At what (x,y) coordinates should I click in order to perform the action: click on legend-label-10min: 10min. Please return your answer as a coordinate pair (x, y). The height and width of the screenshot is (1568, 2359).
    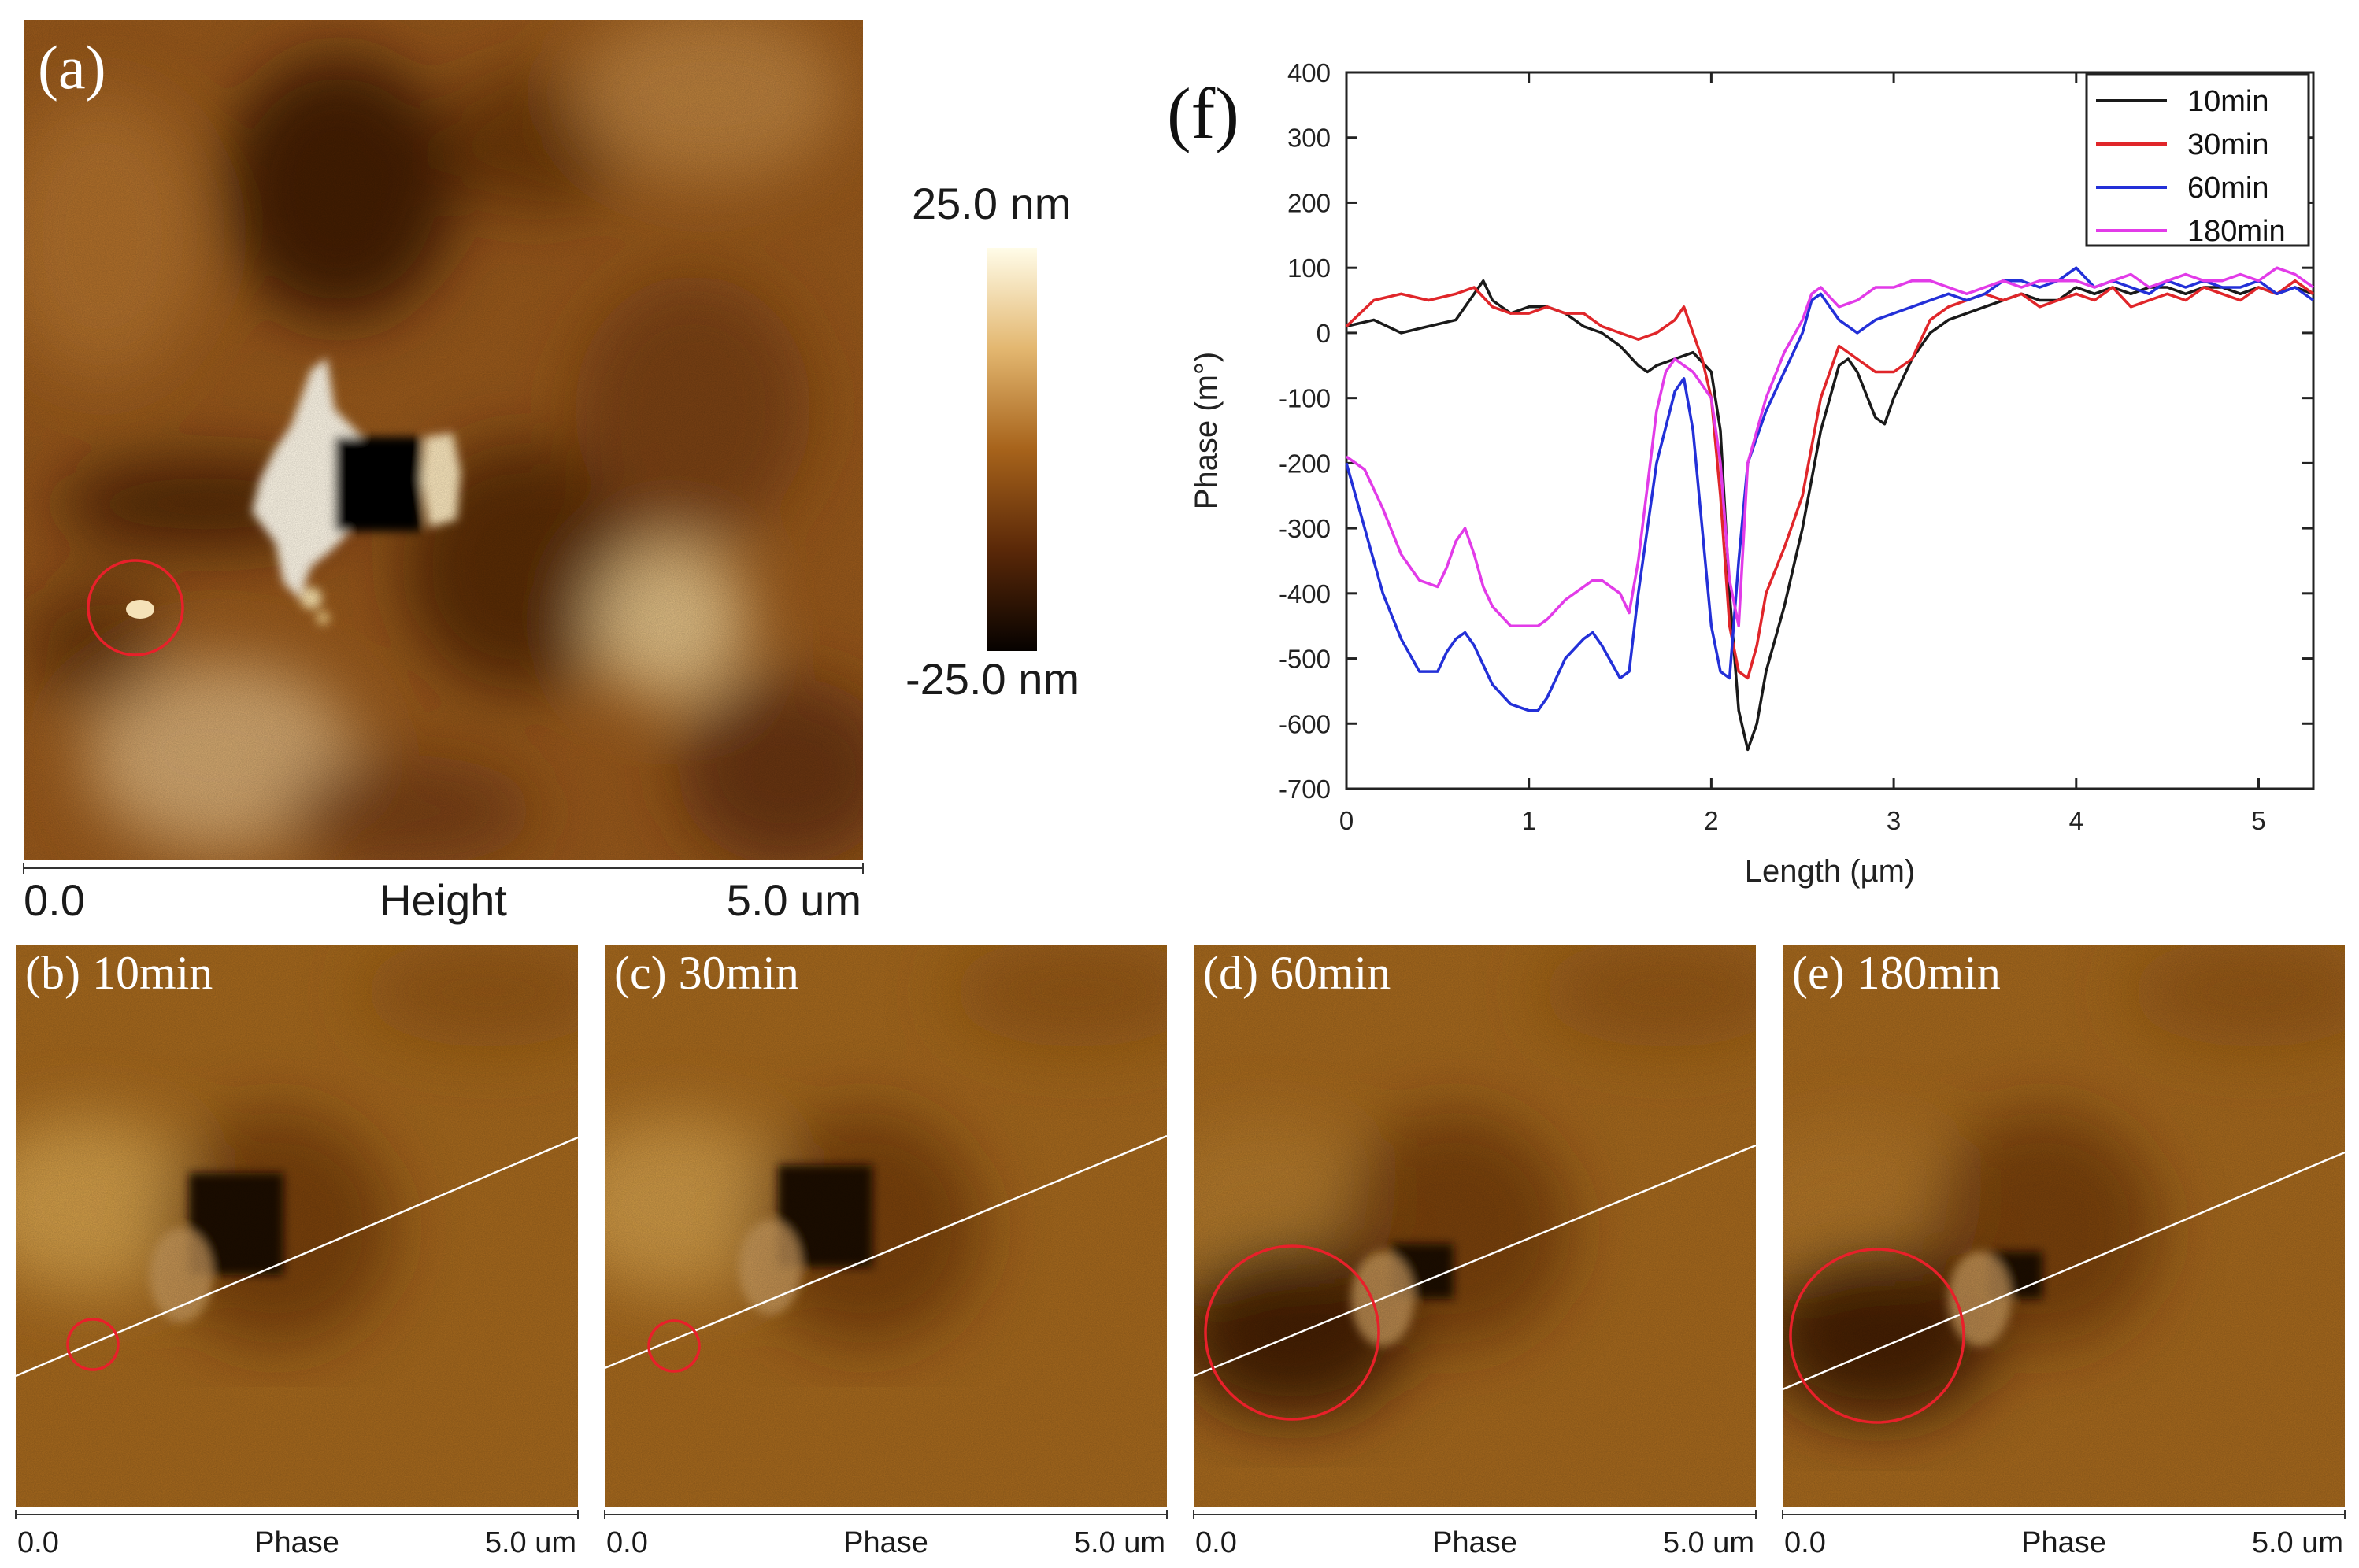
    Looking at the image, I should click on (2228, 102).